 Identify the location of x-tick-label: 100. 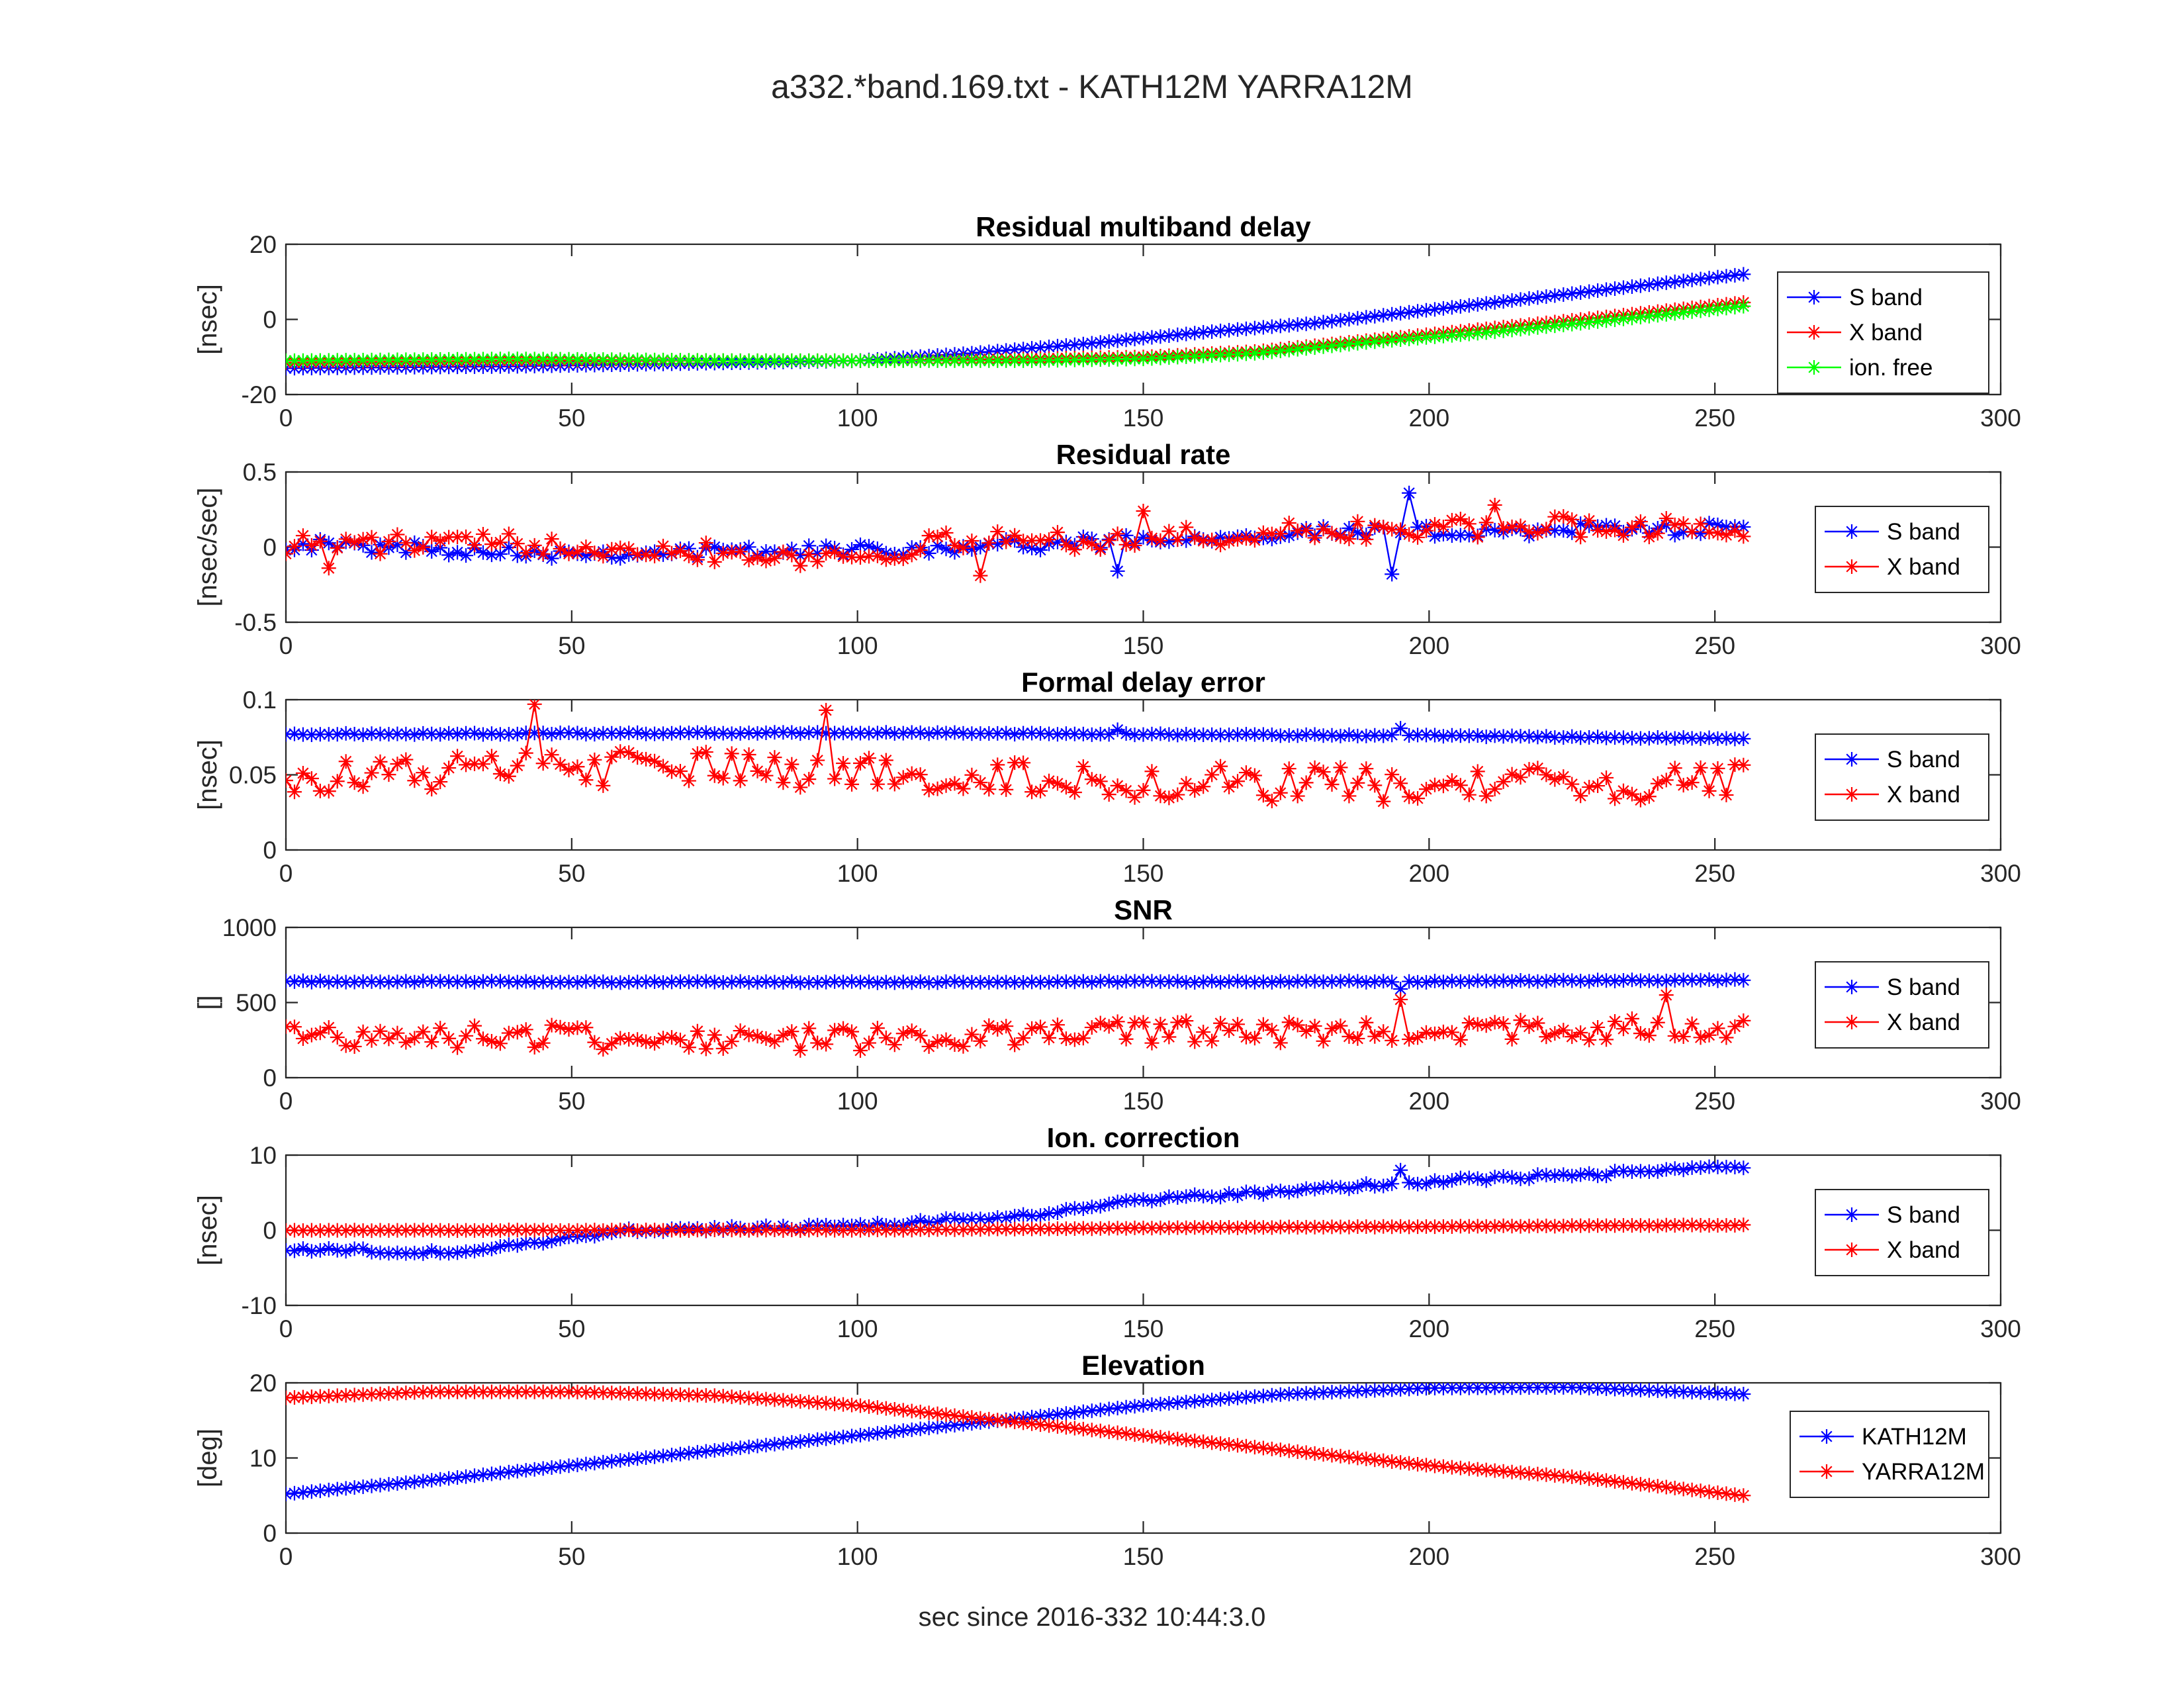
(857, 1328).